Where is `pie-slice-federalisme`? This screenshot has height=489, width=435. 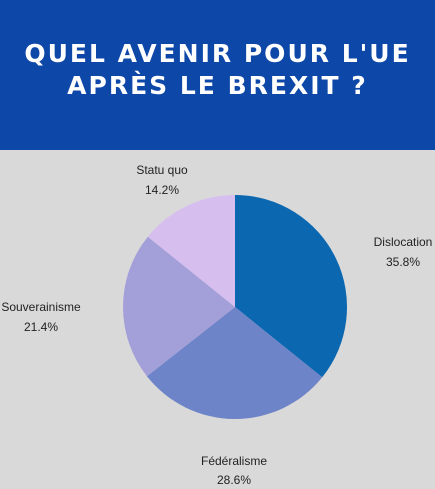 pie-slice-federalisme is located at coordinates (234, 363).